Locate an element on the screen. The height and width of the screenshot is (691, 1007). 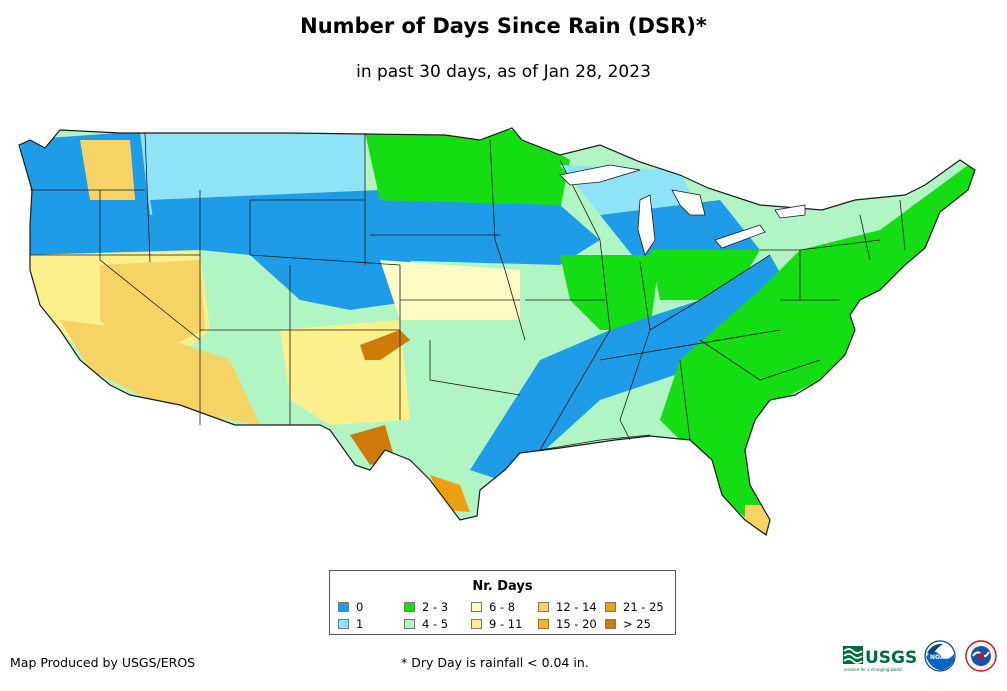
noaa-logo: NOAA is located at coordinates (940, 656).